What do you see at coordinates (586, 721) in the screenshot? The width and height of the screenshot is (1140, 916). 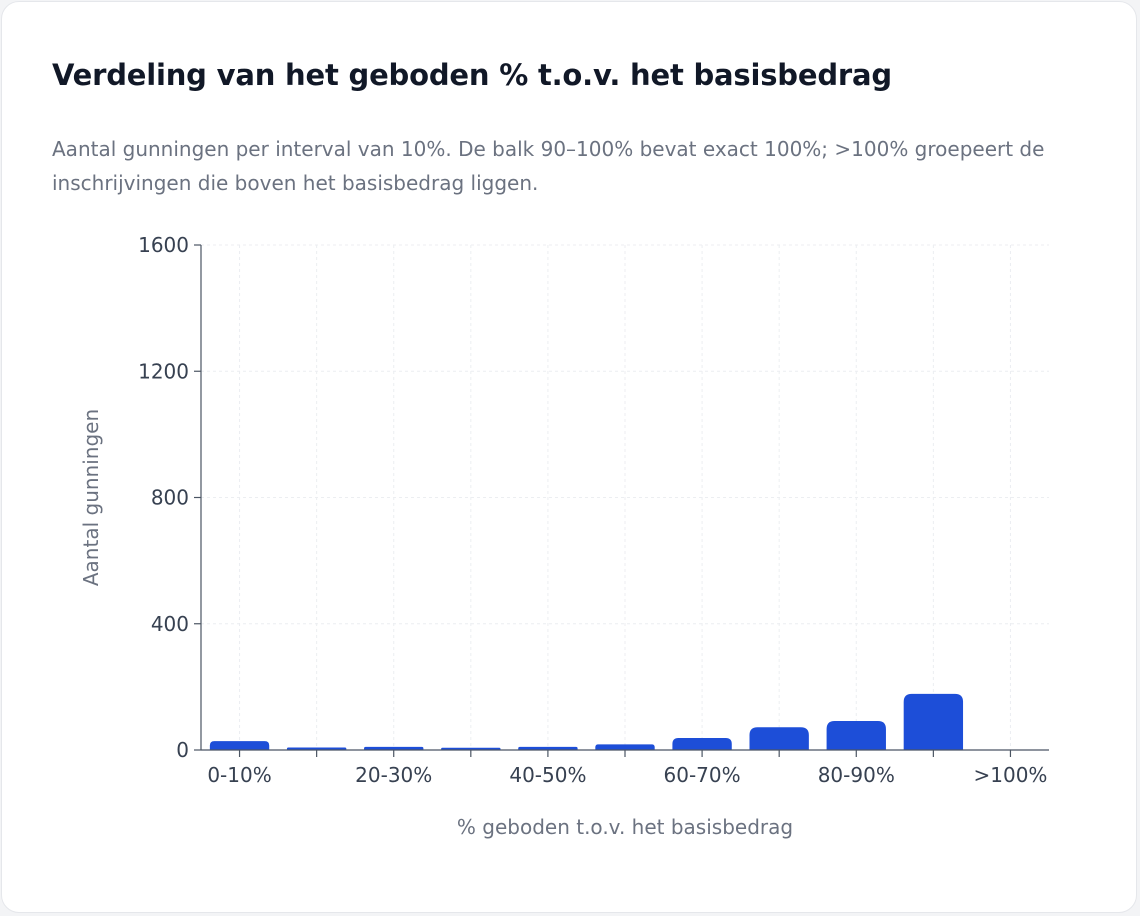 I see `bars` at bounding box center [586, 721].